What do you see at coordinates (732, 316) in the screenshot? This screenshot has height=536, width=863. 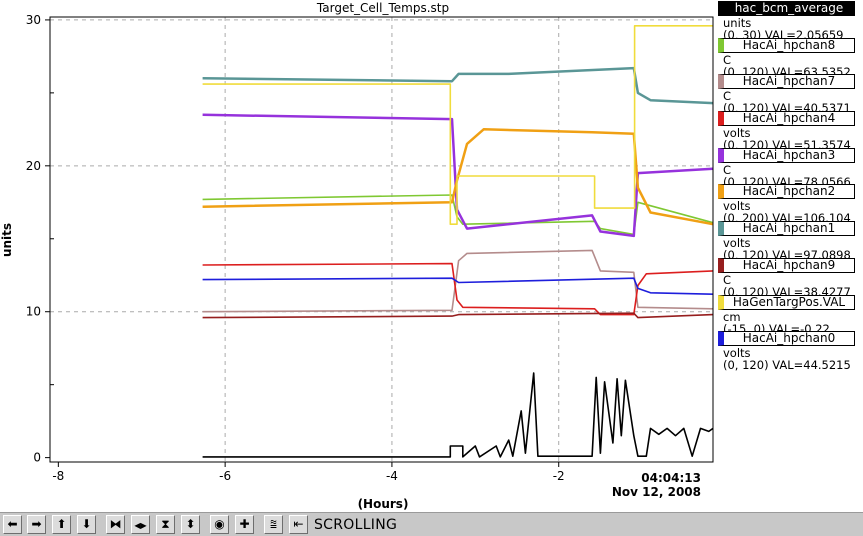 I see `legend-unit: cm` at bounding box center [732, 316].